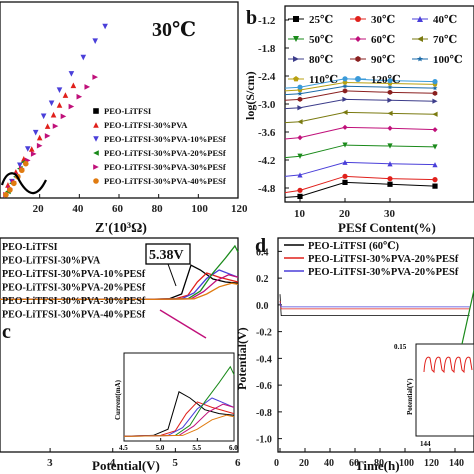 The height and width of the screenshot is (474, 474). Describe the element at coordinates (267, 77) in the screenshot. I see `panel-b-ytick-label: -2.4` at that location.